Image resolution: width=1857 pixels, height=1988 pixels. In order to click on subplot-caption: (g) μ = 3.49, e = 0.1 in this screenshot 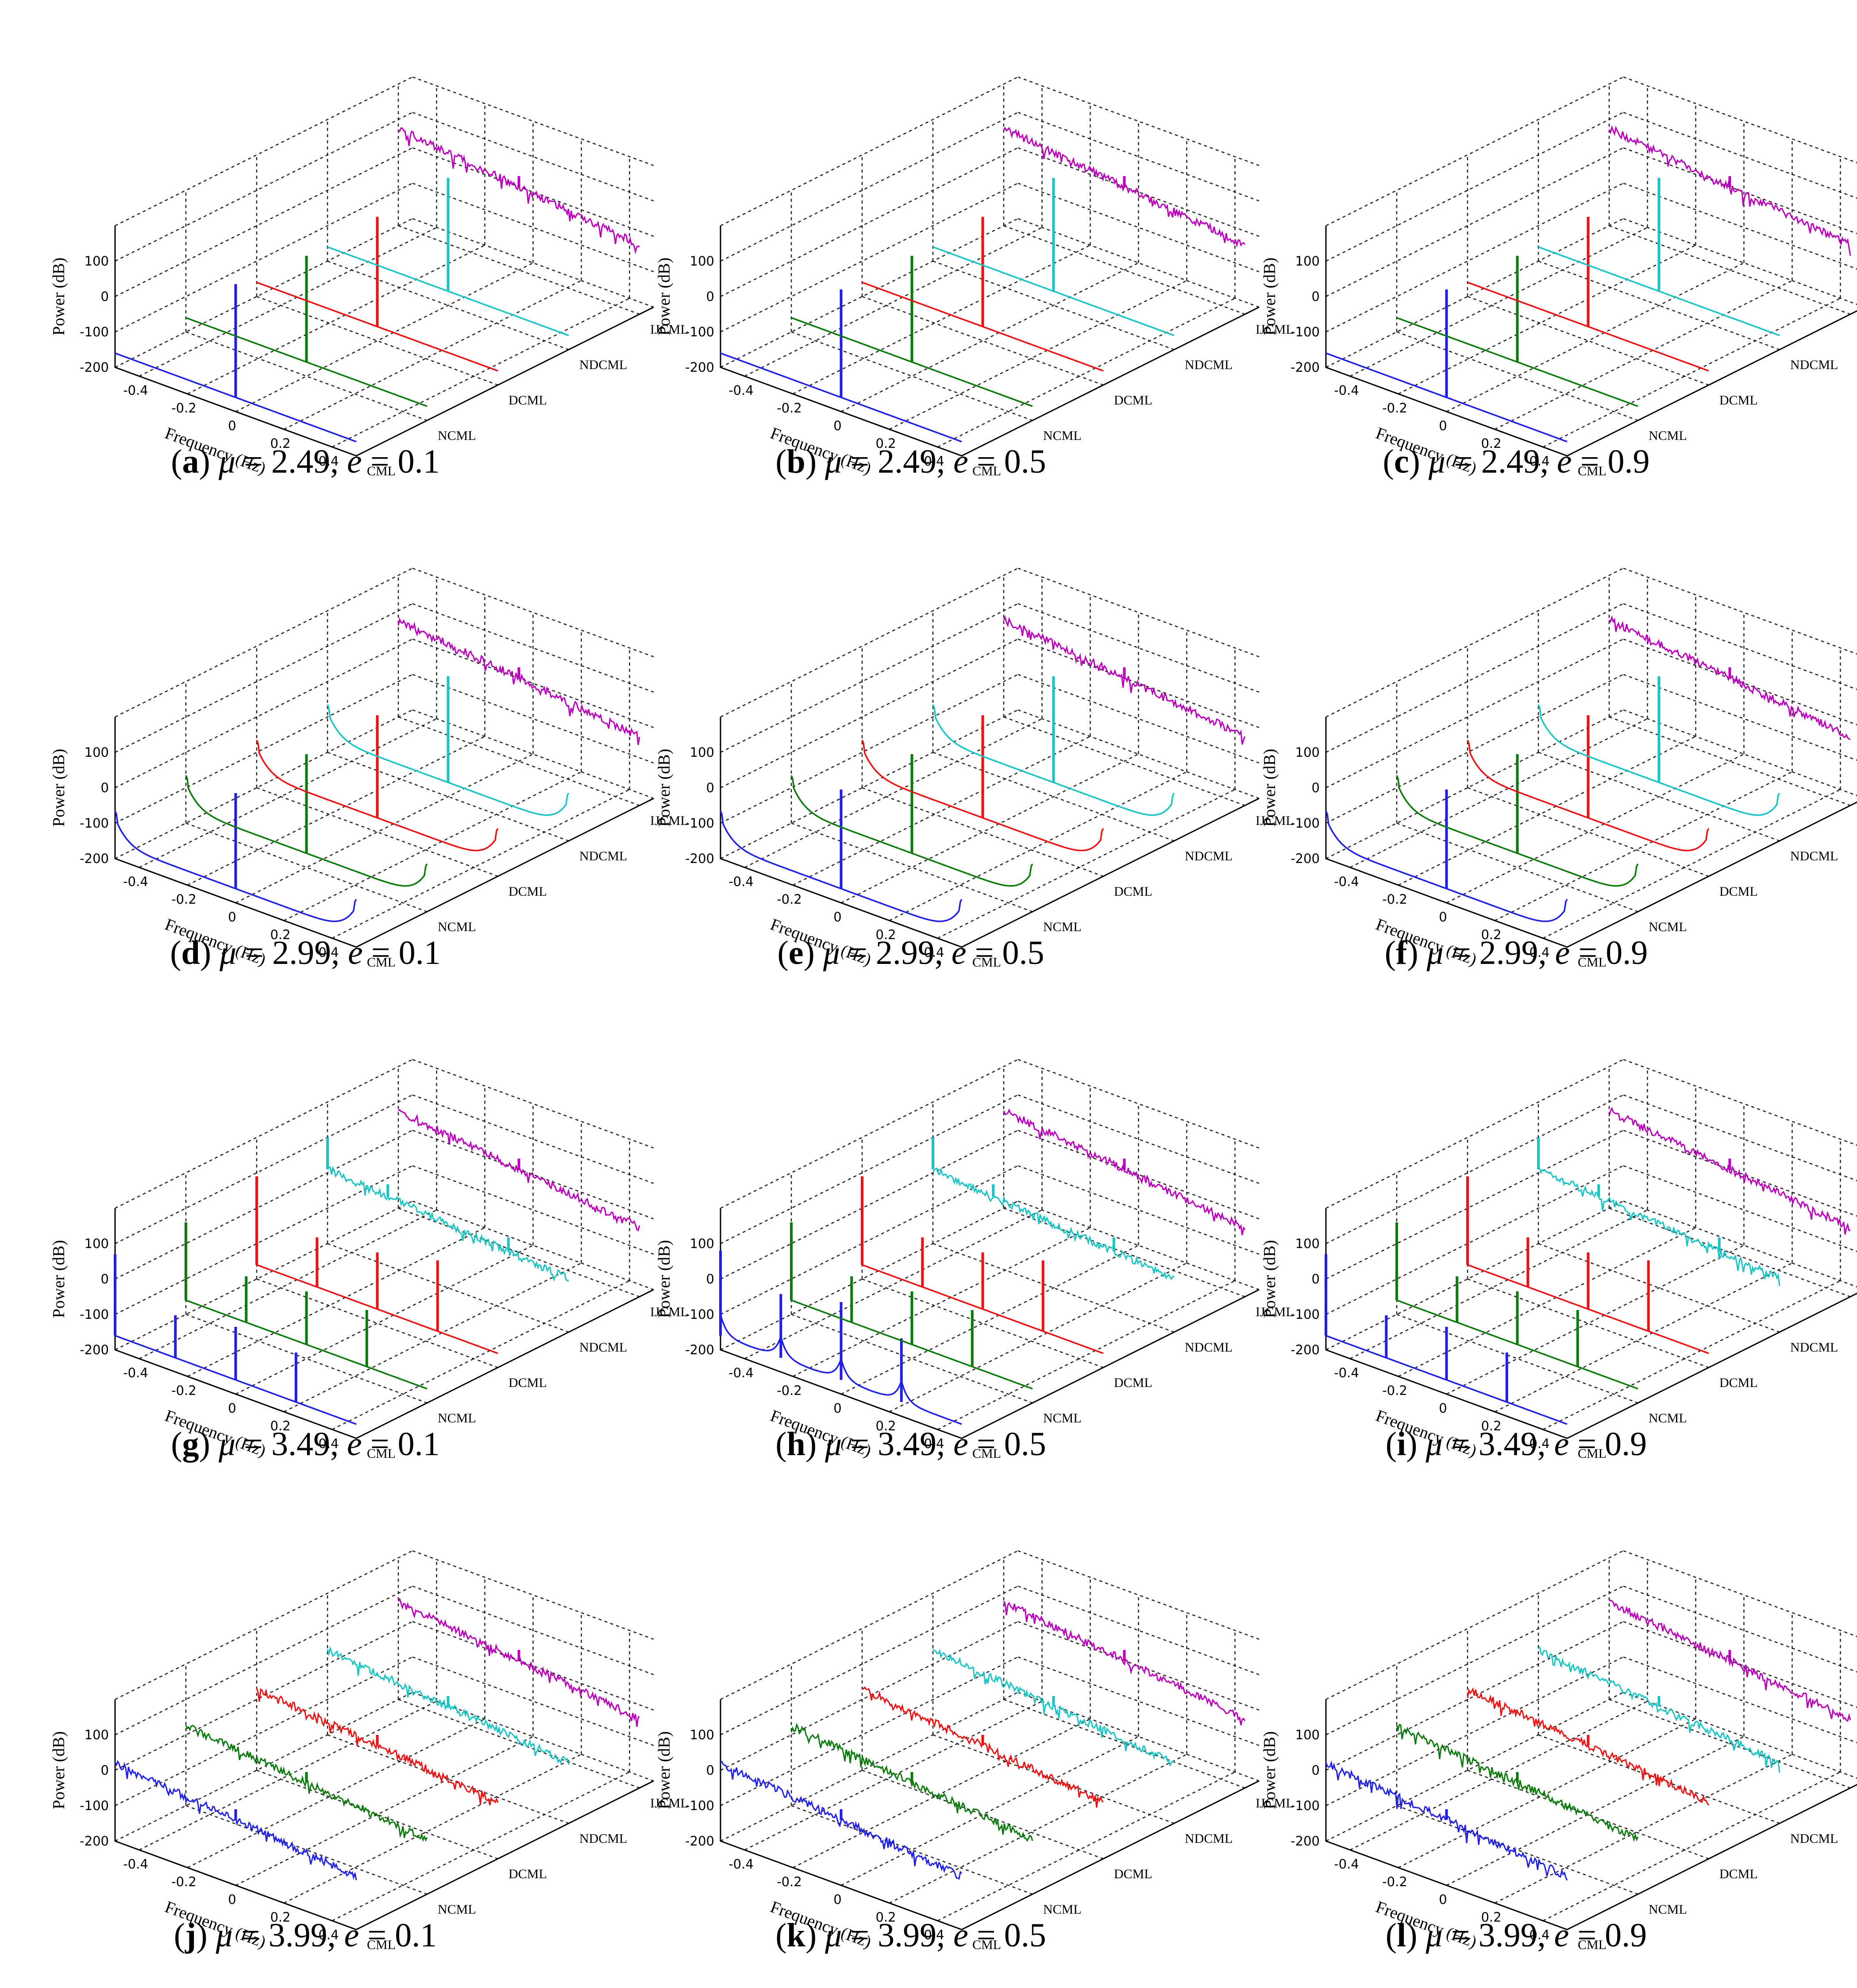, I will do `click(306, 1444)`.